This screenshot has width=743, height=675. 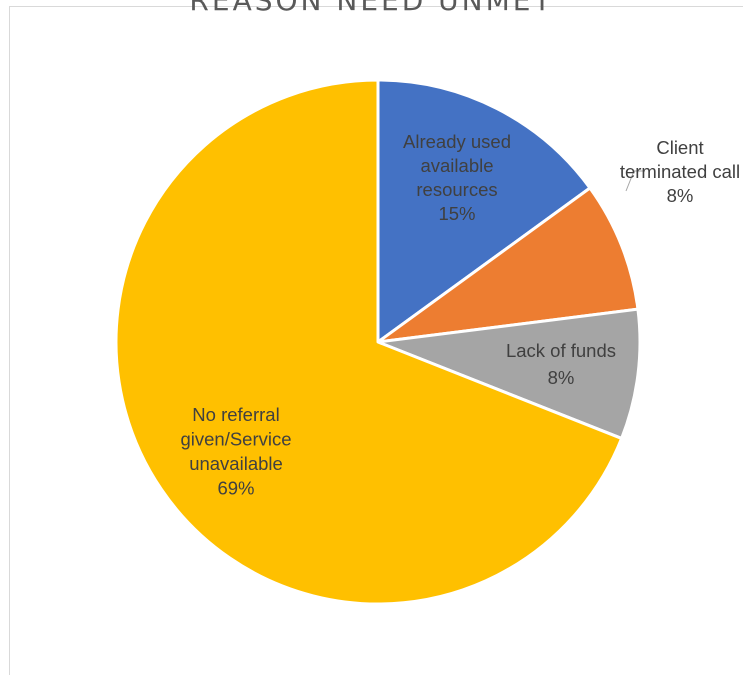 What do you see at coordinates (635, 181) in the screenshot?
I see `leader-line-client-terminated` at bounding box center [635, 181].